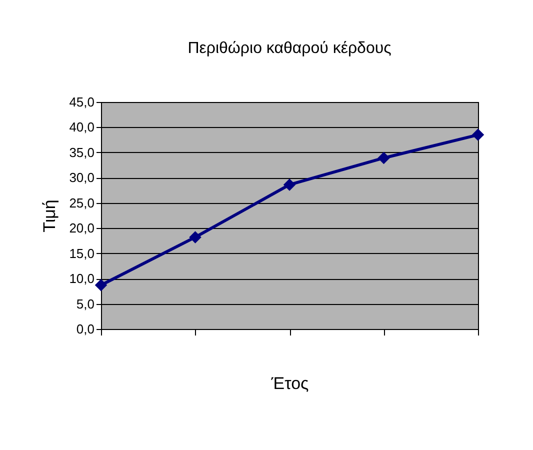 Image resolution: width=533 pixels, height=450 pixels. I want to click on y-tick-label: 25,0, so click(81, 202).